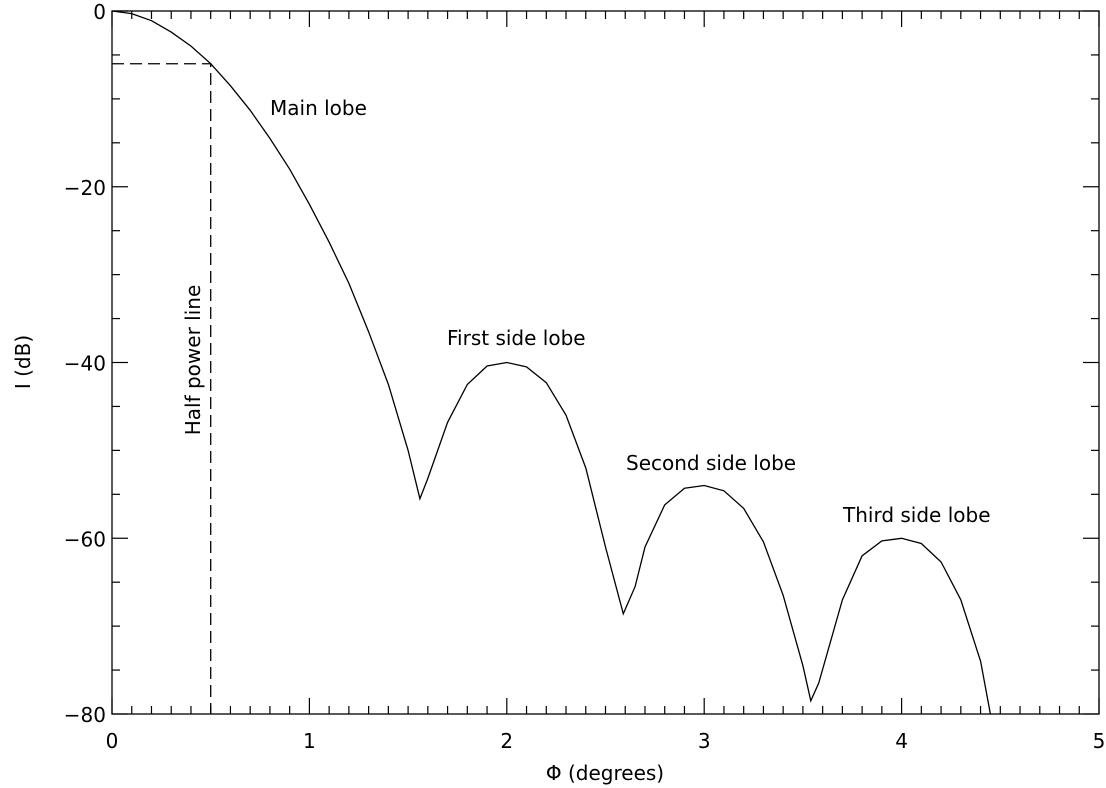 The width and height of the screenshot is (1106, 788). Describe the element at coordinates (1099, 741) in the screenshot. I see `x-tick-label: 5` at that location.